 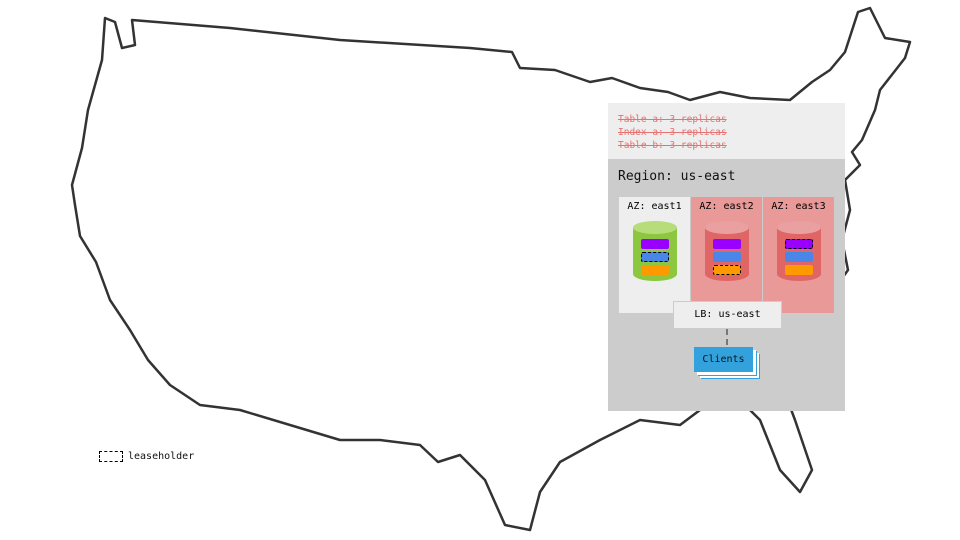 I want to click on index-a-label: Index a: 3 replicas, so click(x=672, y=132).